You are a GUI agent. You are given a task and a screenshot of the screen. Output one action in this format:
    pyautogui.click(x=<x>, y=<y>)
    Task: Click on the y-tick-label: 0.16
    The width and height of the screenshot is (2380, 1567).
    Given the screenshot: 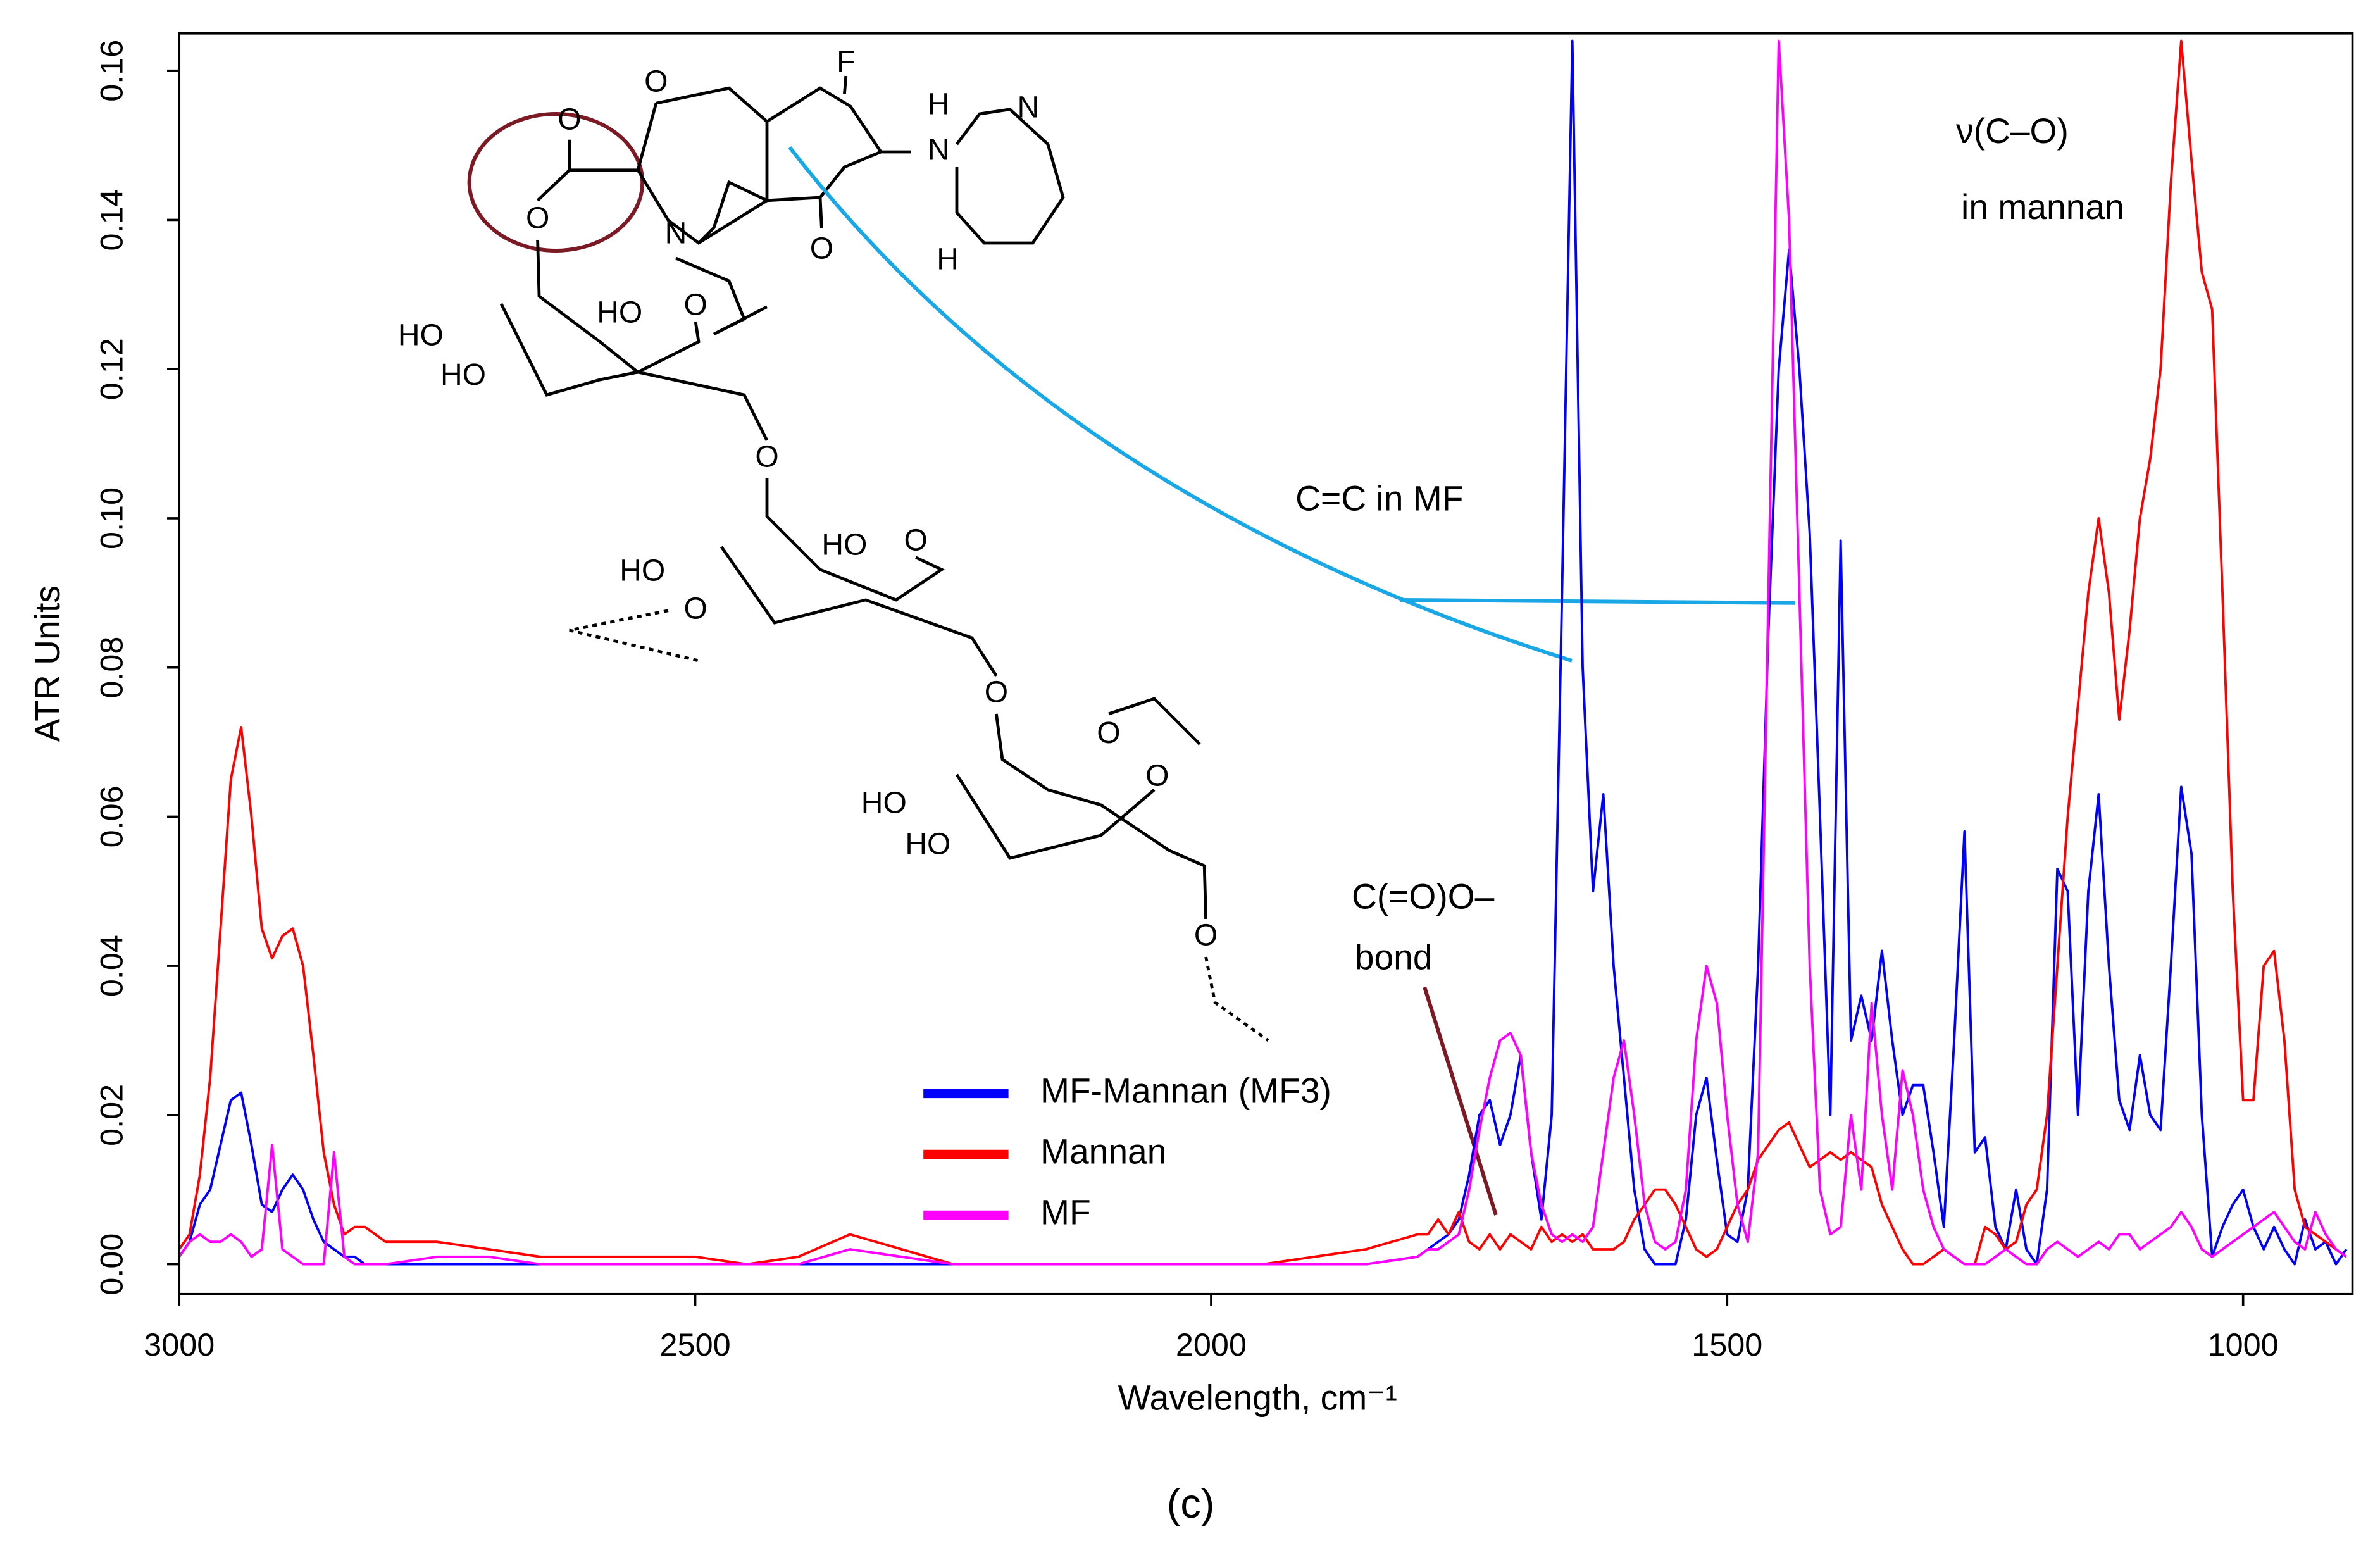 What is the action you would take?
    pyautogui.click(x=111, y=71)
    